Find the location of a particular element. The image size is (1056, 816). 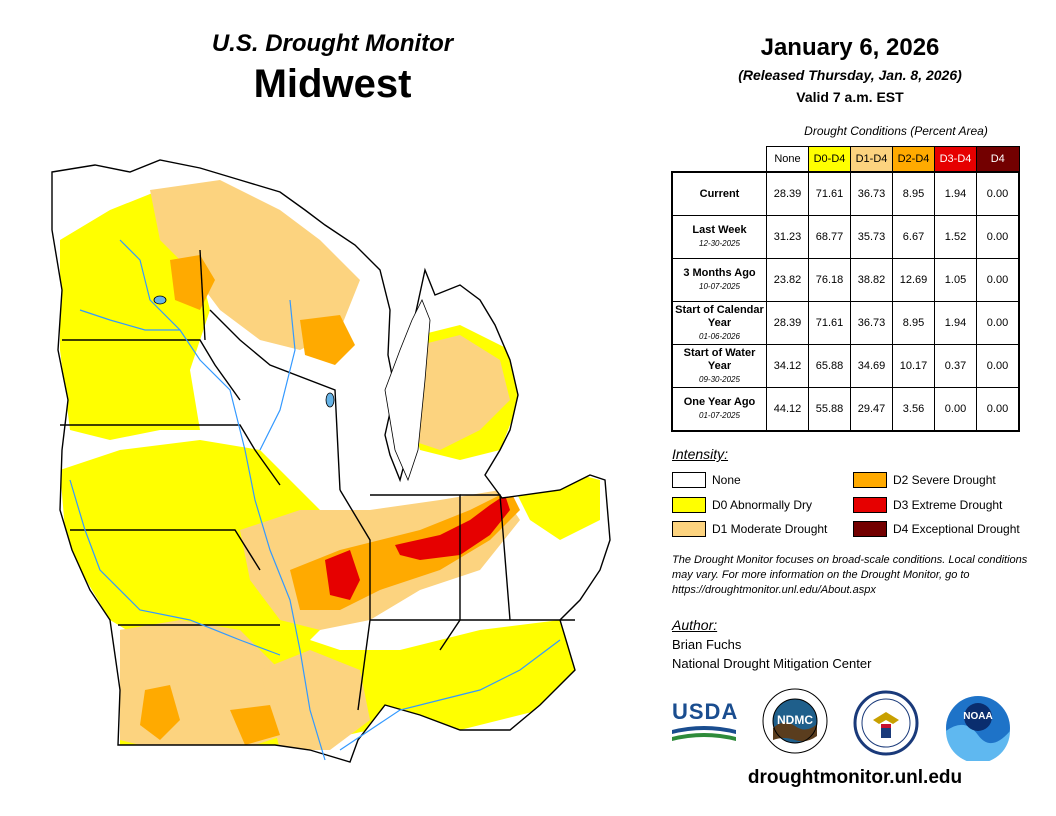

d1-area-michigan is located at coordinates (455, 392).